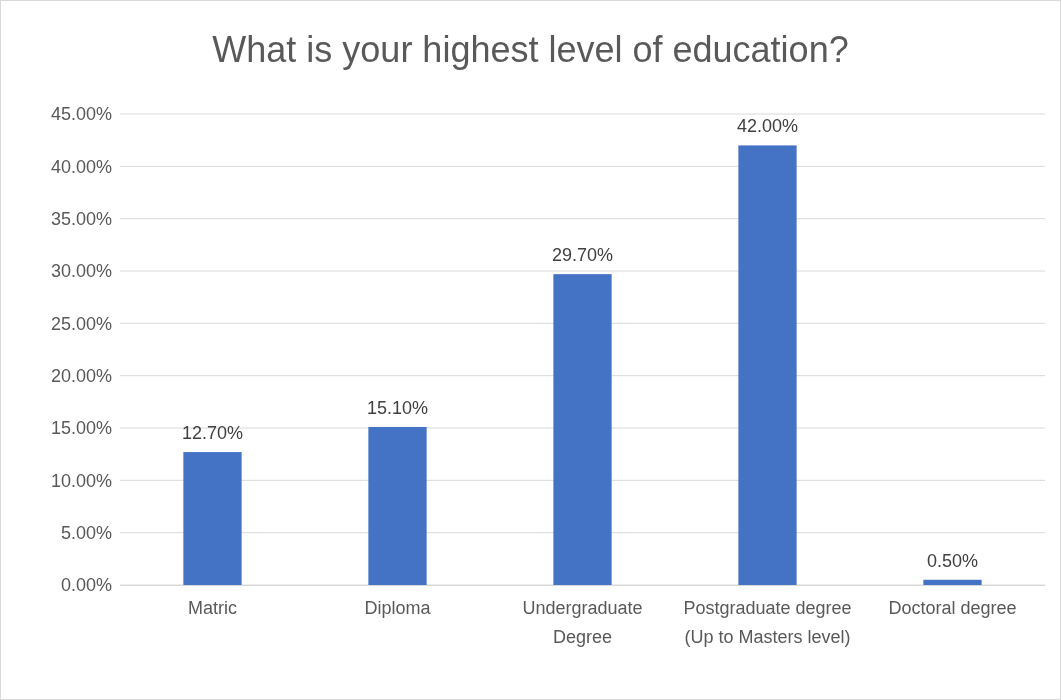 The width and height of the screenshot is (1061, 700). I want to click on y-tick-label: 35.00%, so click(81, 218).